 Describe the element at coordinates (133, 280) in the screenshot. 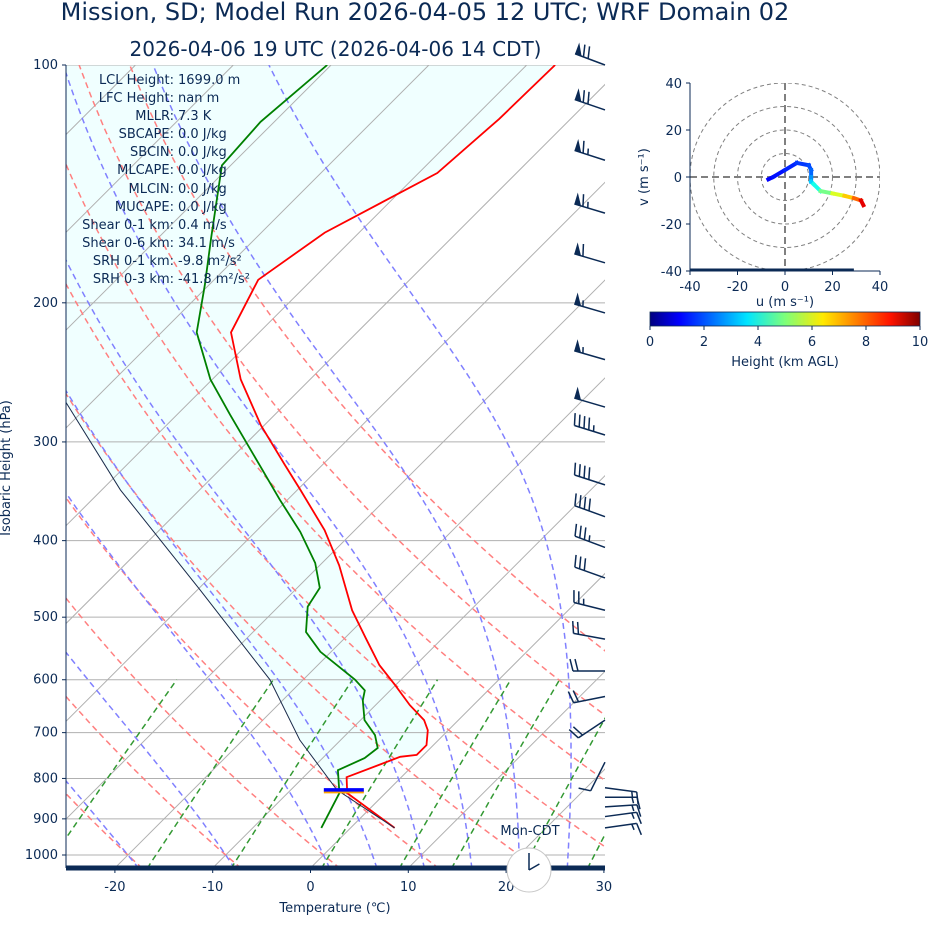

I see `stat-label: SRH 0-3 km:` at that location.